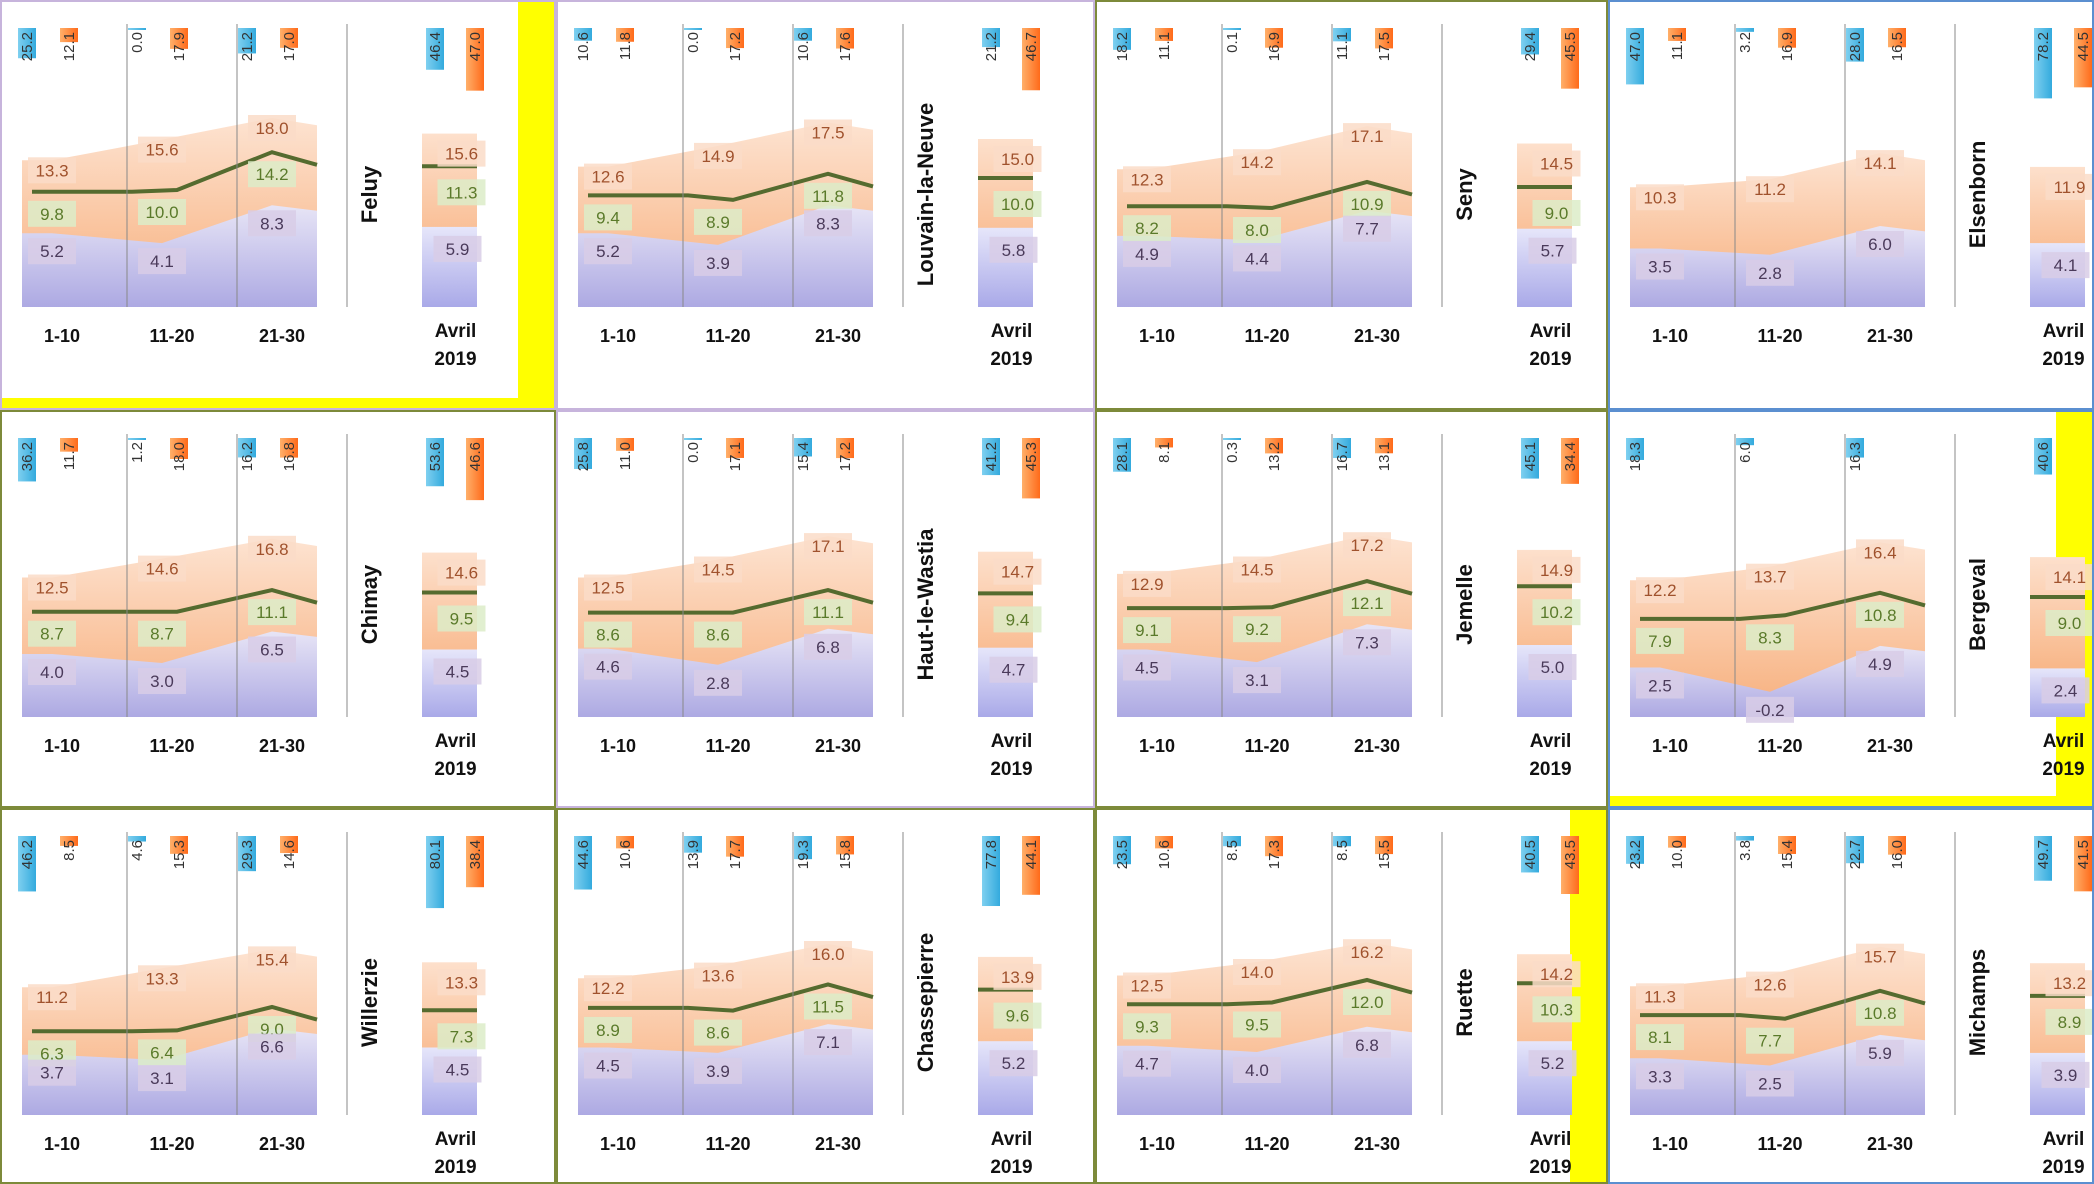 This screenshot has width=2094, height=1184. I want to click on month-tmean-label-bg, so click(1556, 1009).